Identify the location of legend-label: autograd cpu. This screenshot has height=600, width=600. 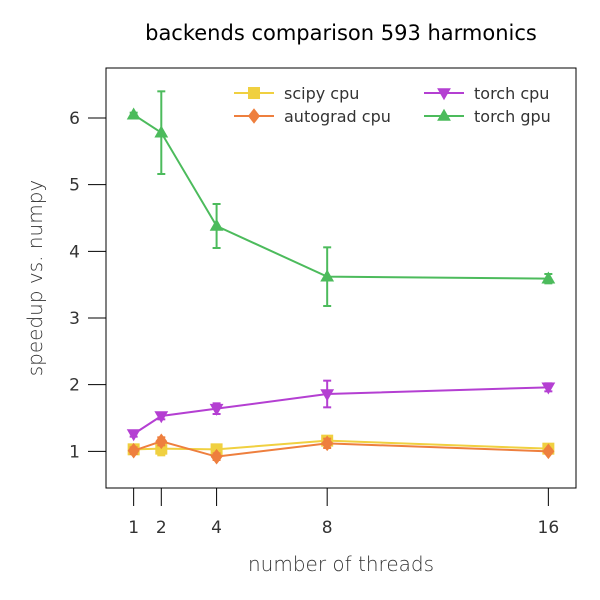
(337, 116).